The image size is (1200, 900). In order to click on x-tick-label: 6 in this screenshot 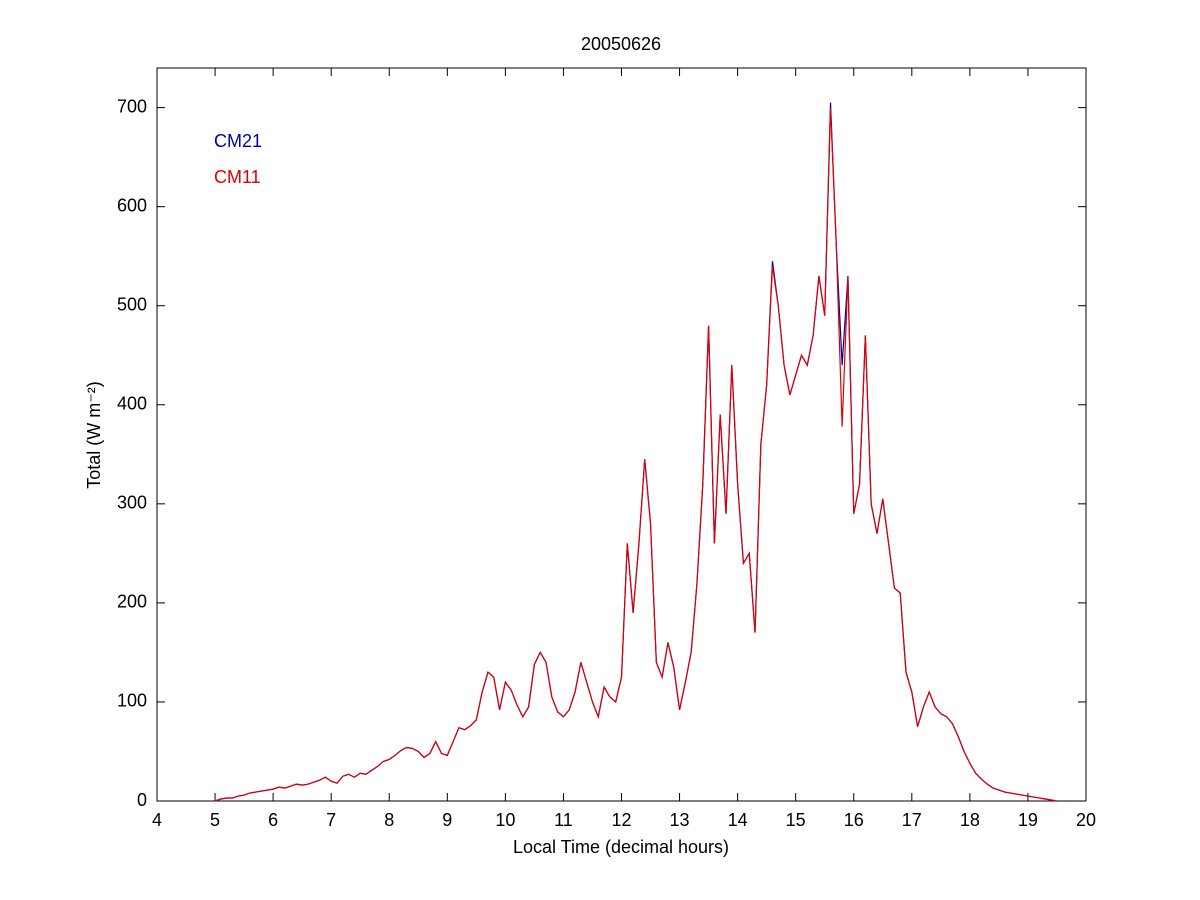, I will do `click(273, 820)`.